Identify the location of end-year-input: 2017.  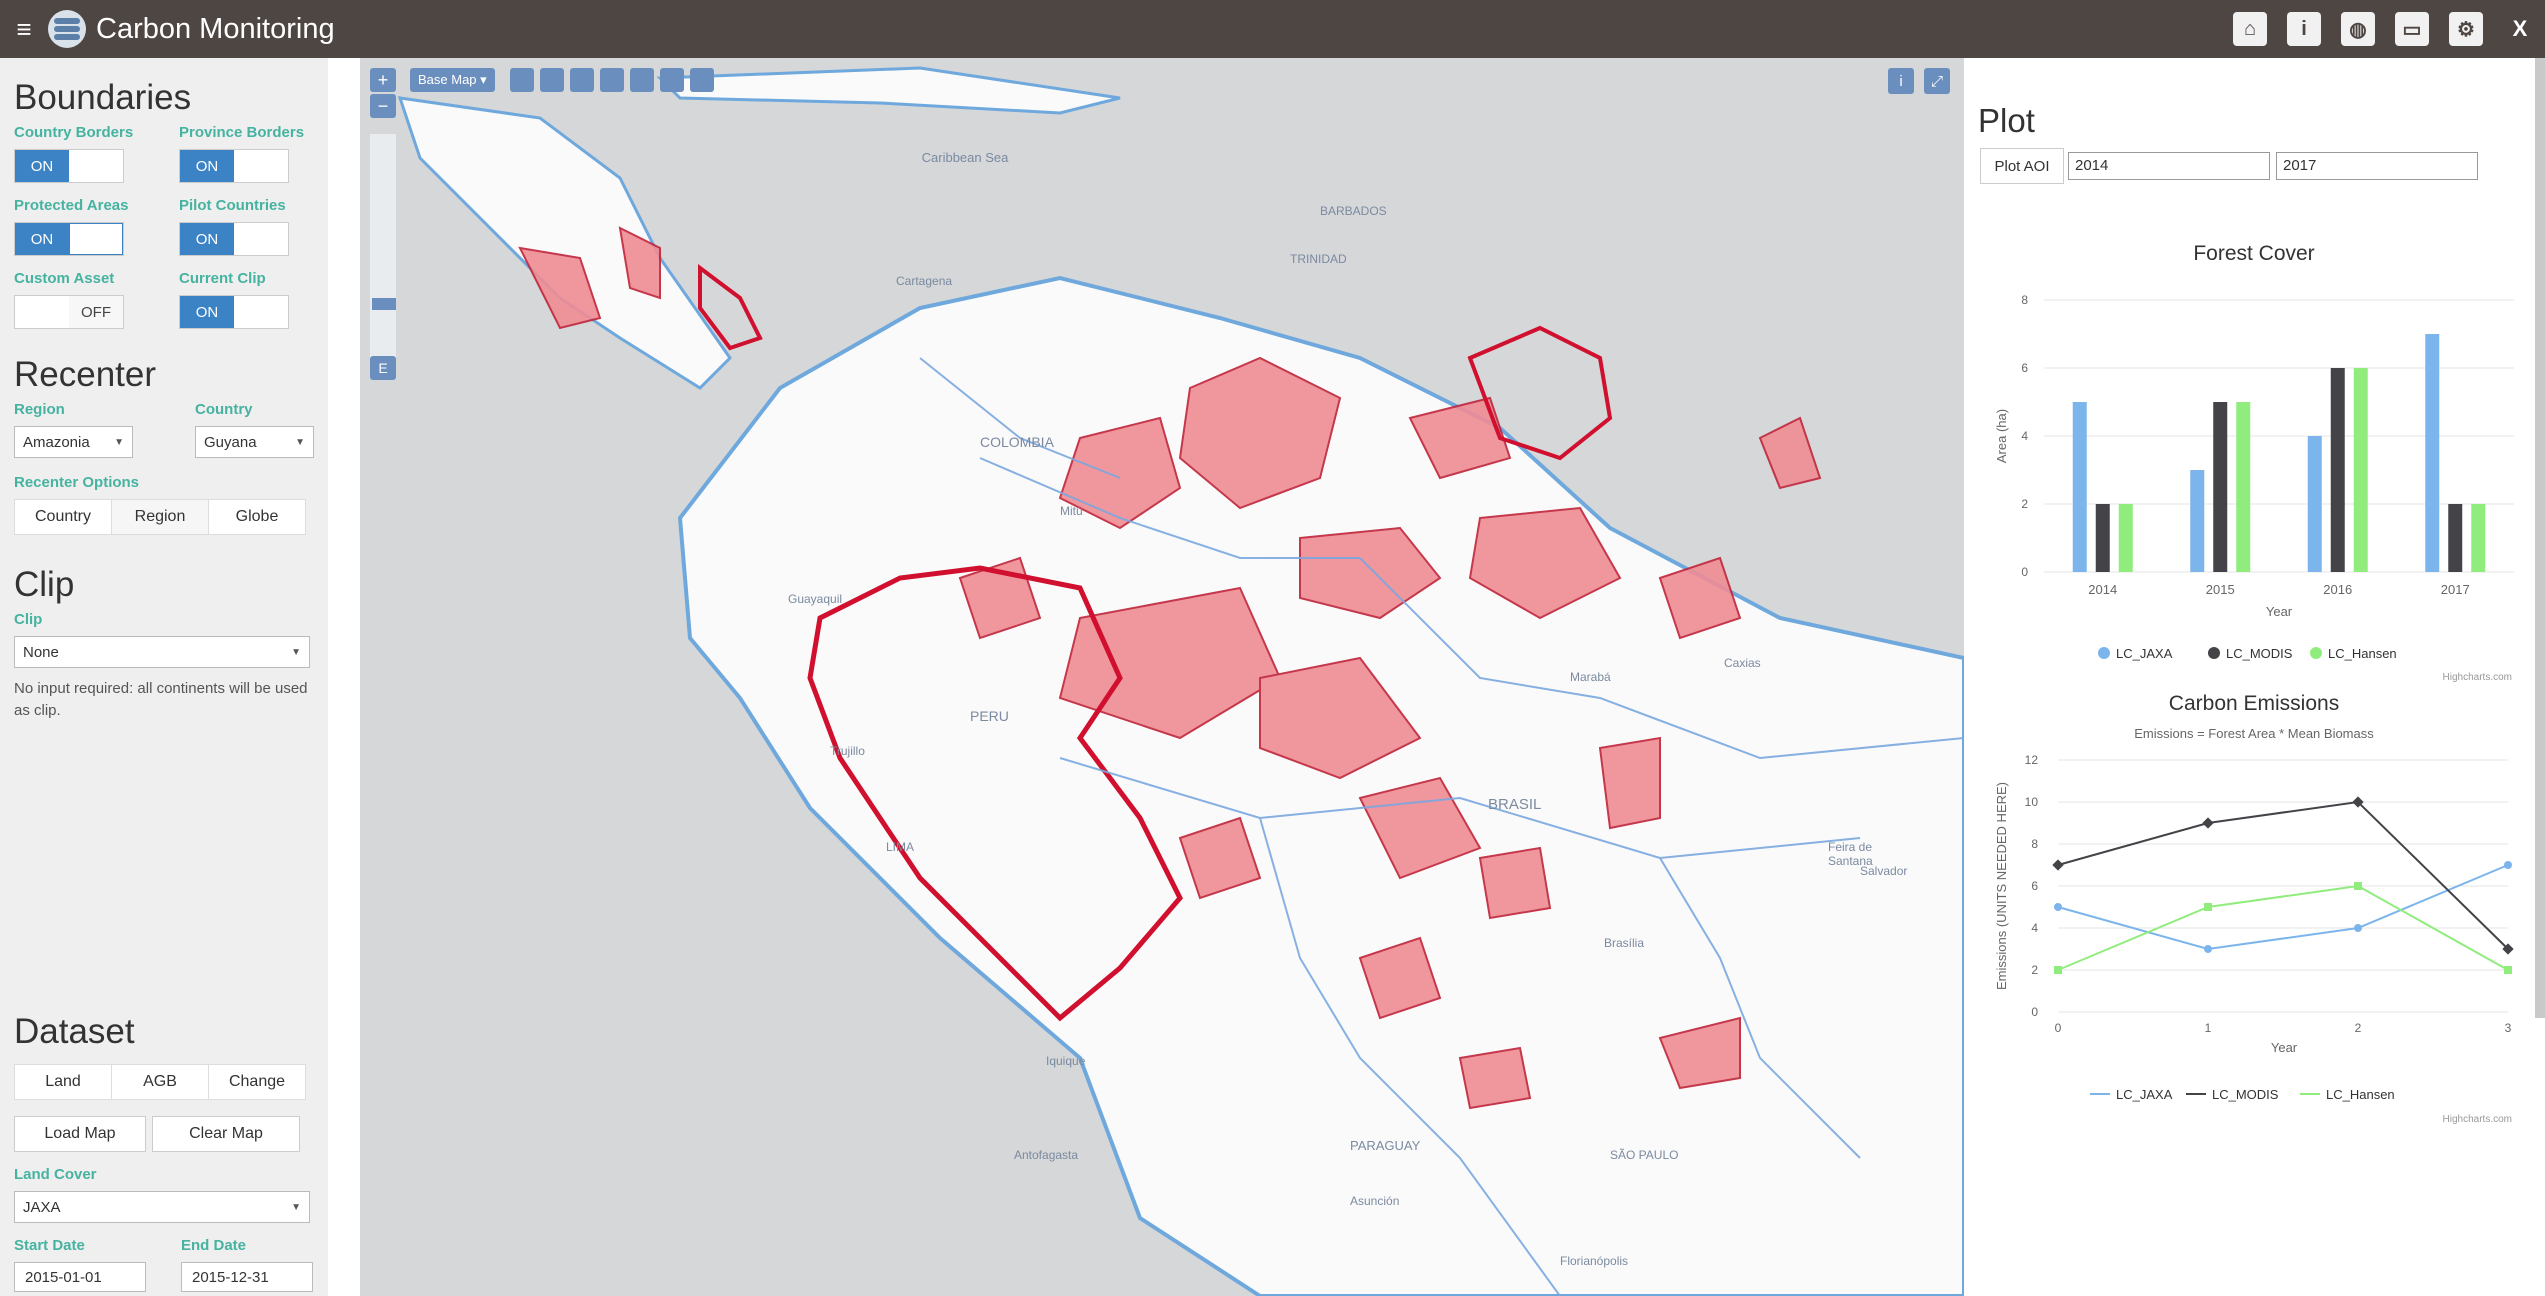
(2377, 166).